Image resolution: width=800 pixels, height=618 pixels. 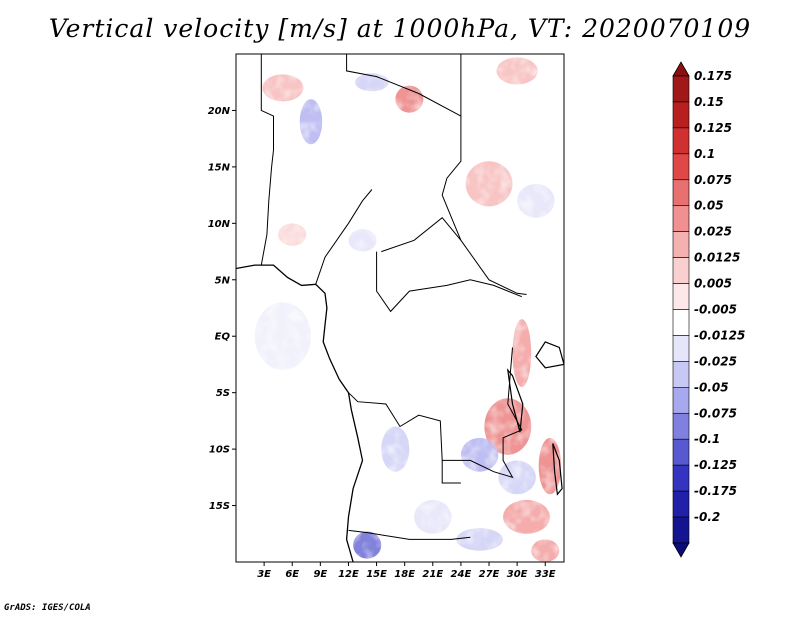 What do you see at coordinates (223, 337) in the screenshot?
I see `lat-tick-label: EQ` at bounding box center [223, 337].